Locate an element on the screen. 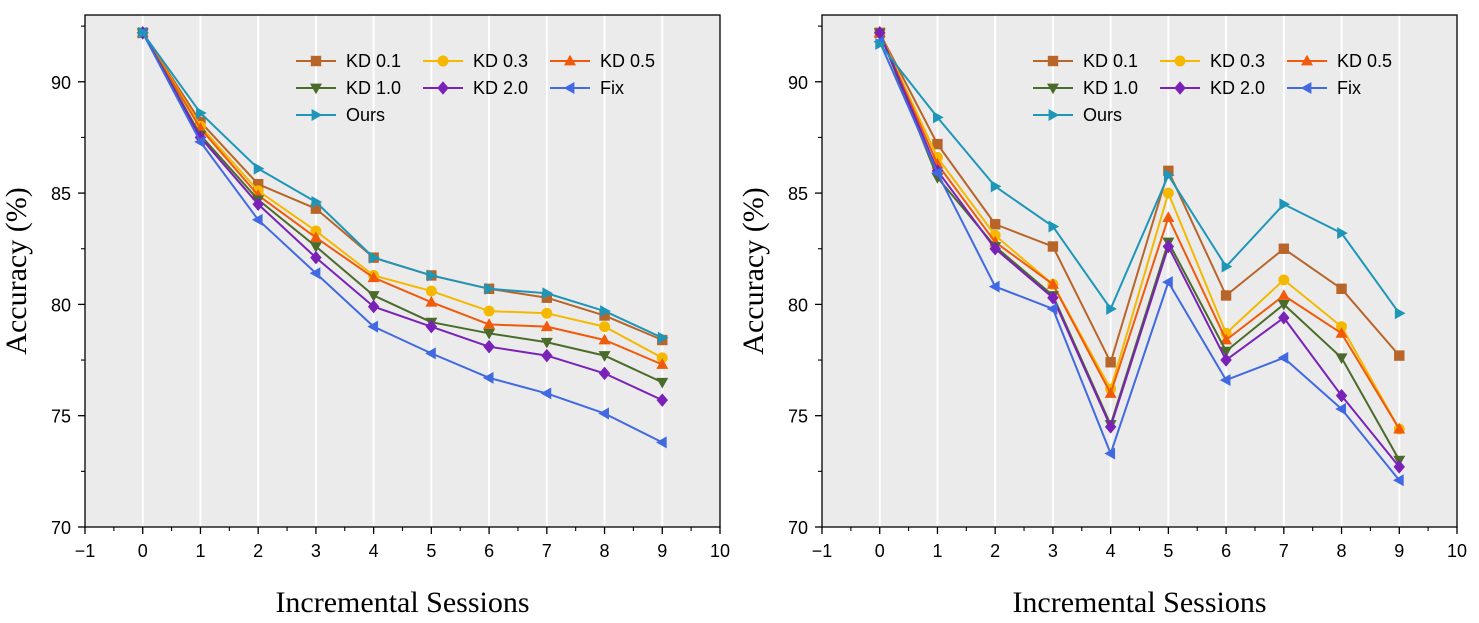 The height and width of the screenshot is (623, 1479). x-tick-label: 3 is located at coordinates (316, 551).